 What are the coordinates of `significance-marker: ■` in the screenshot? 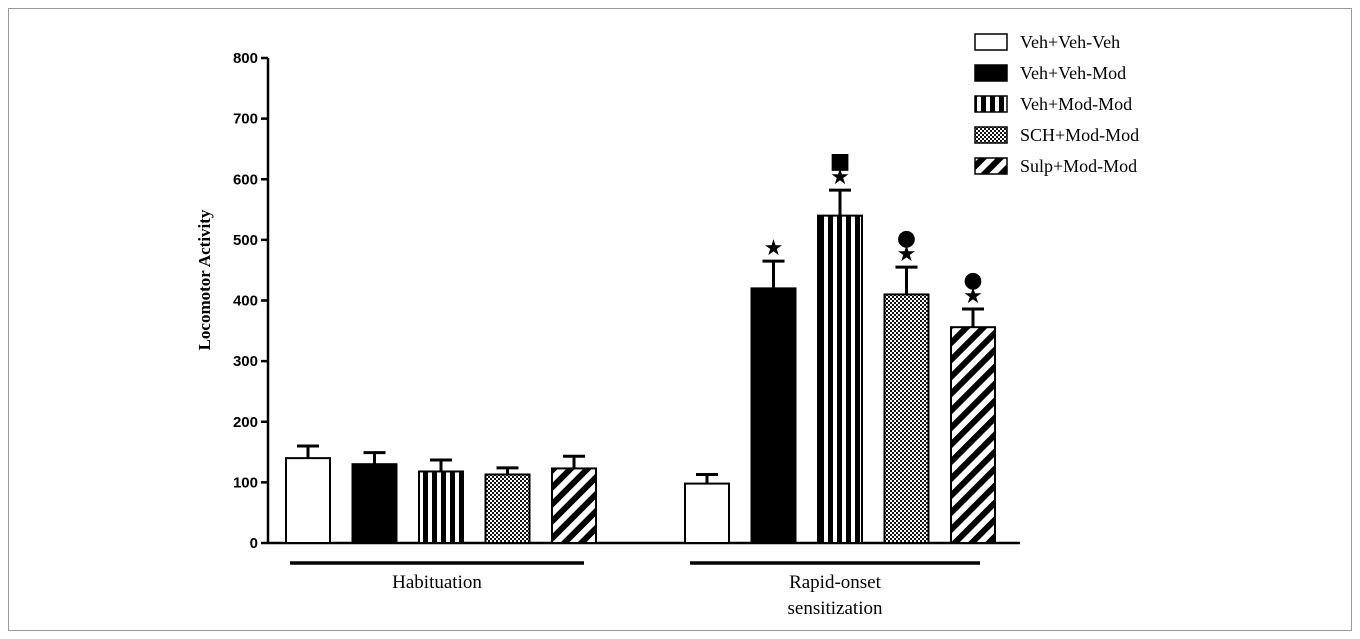 It's located at (840, 161).